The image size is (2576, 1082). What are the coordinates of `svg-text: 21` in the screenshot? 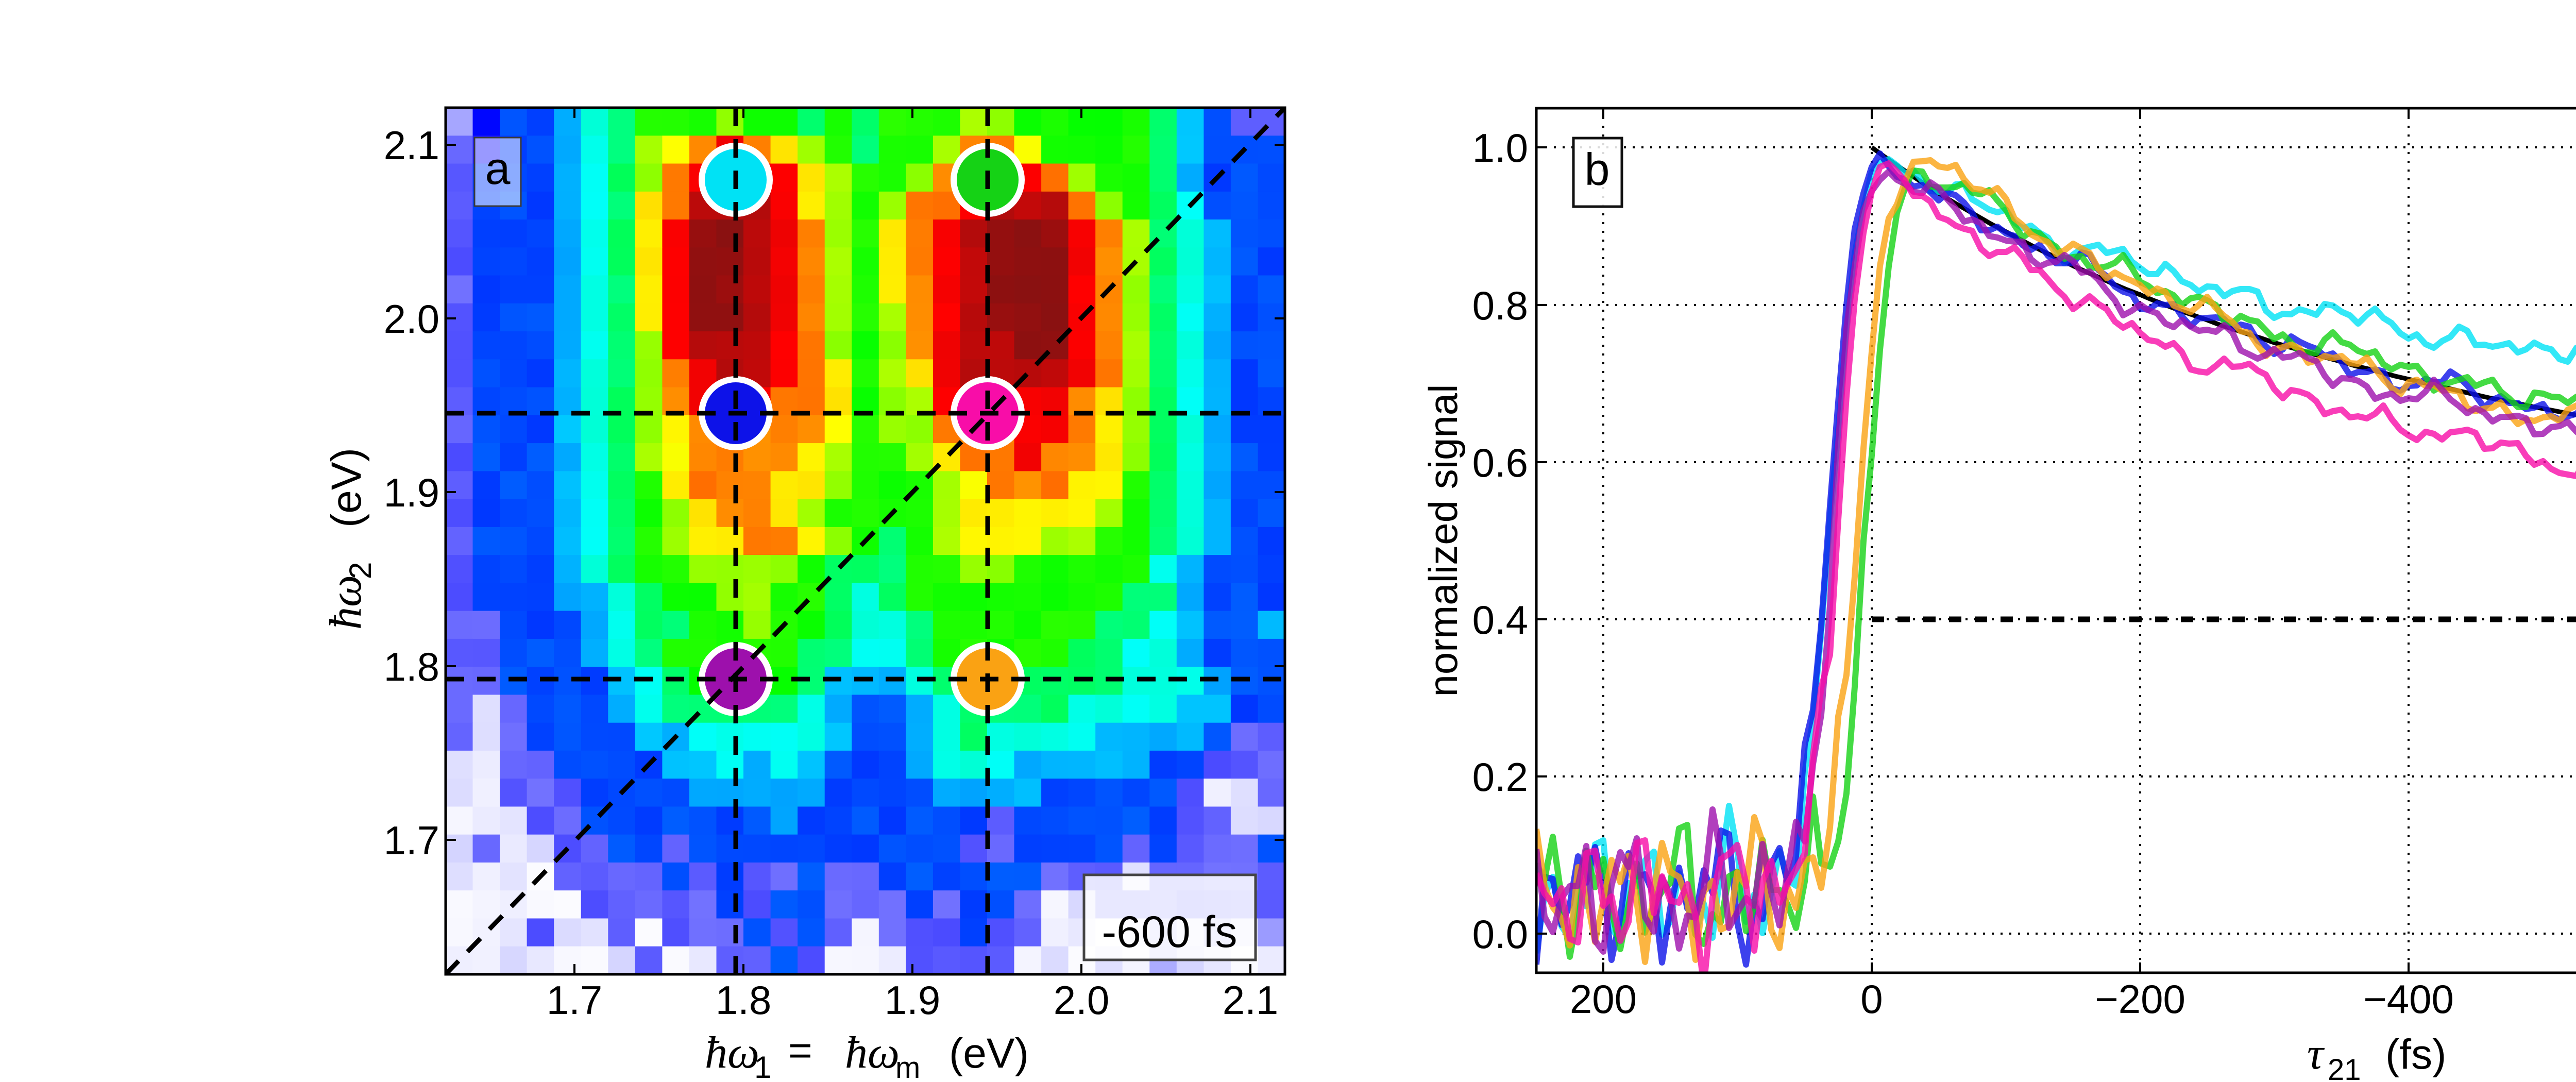 It's located at (2344, 1067).